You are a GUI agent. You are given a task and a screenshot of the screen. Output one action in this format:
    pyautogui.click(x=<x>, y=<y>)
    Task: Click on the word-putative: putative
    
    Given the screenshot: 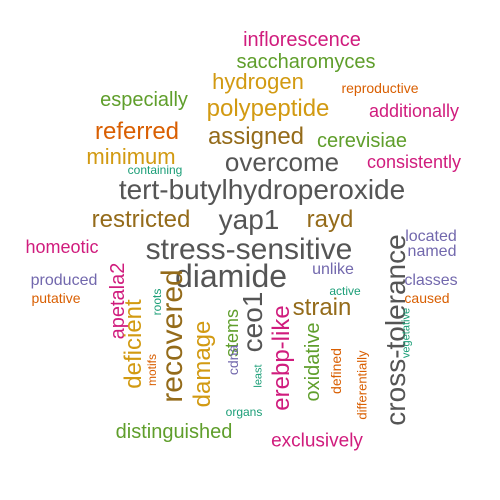 What is the action you would take?
    pyautogui.click(x=56, y=298)
    